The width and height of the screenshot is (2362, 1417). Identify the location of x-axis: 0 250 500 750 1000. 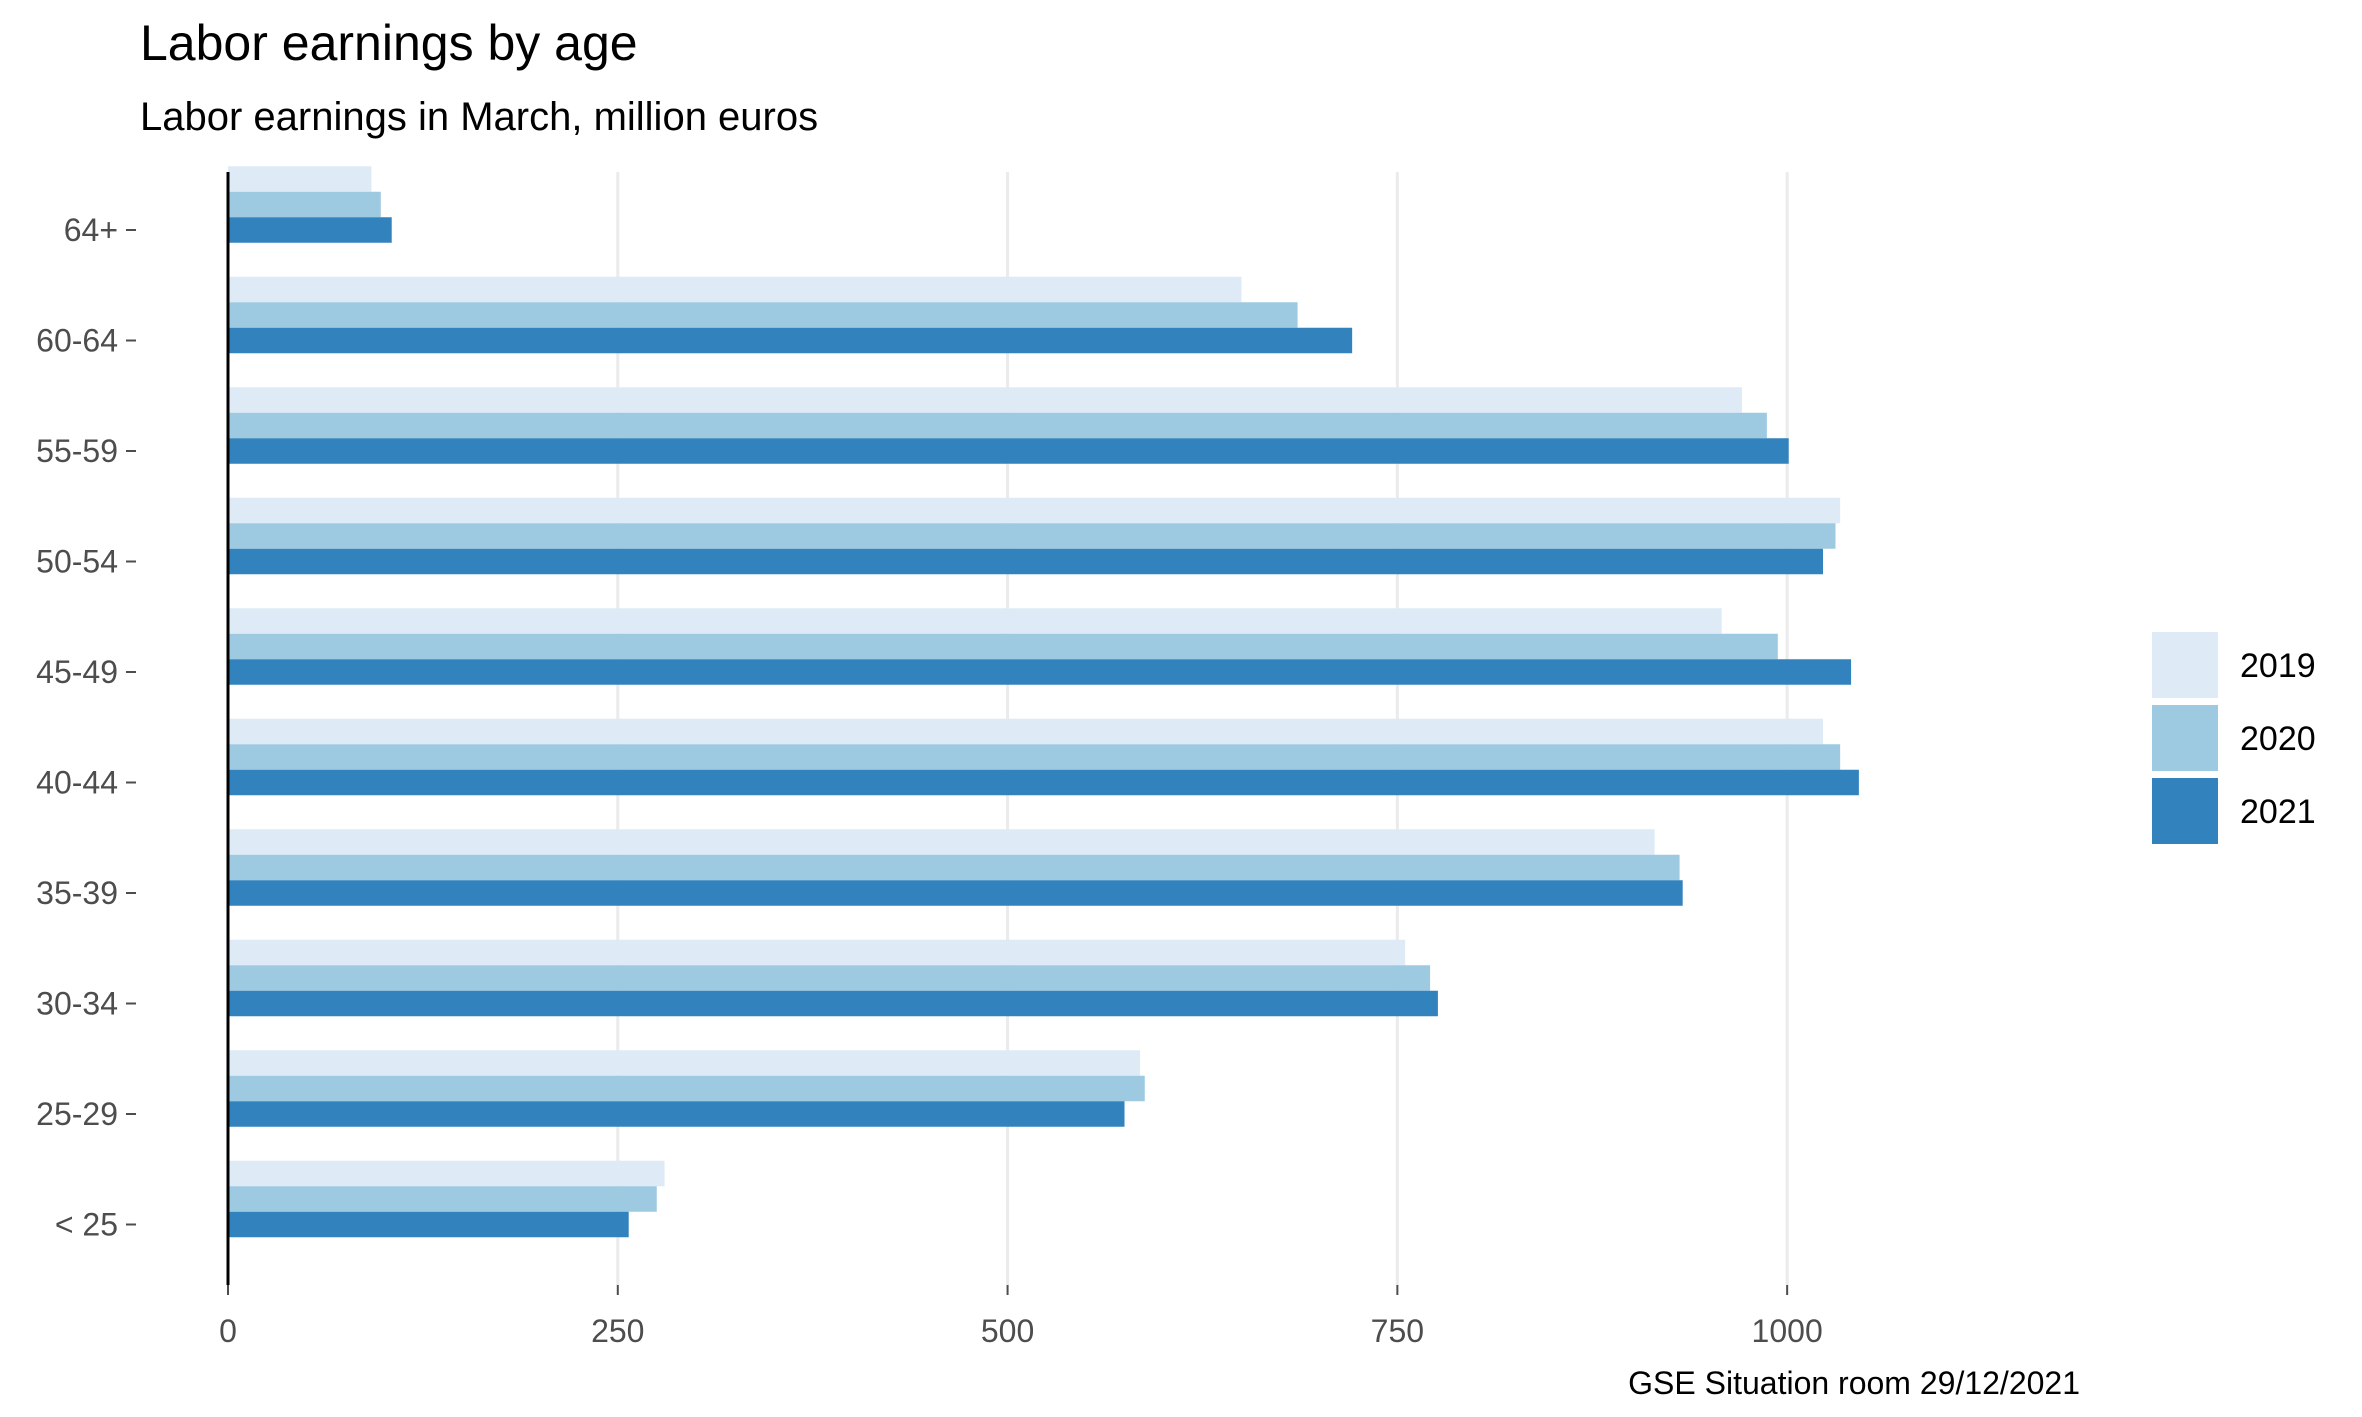
(1021, 1317).